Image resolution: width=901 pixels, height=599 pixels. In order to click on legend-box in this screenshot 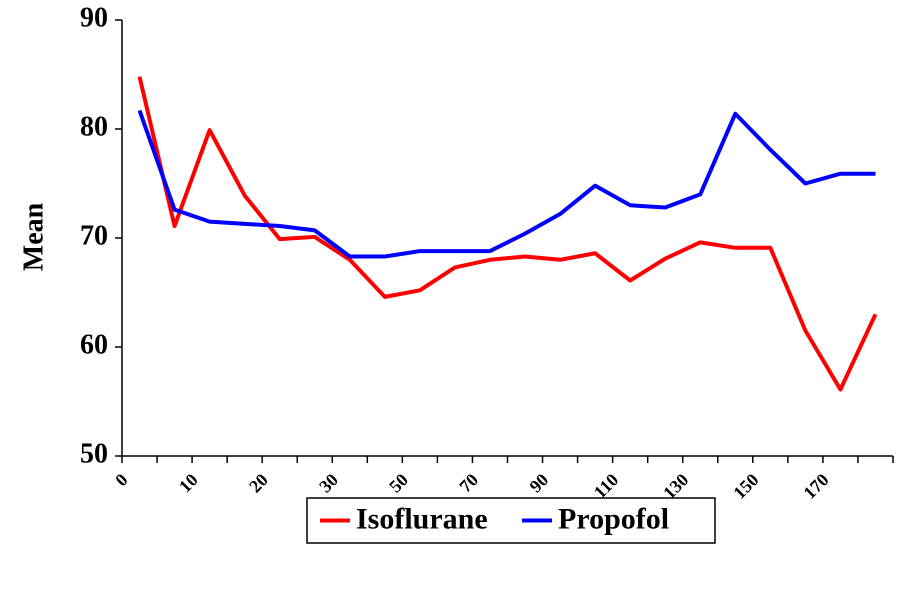, I will do `click(511, 520)`.